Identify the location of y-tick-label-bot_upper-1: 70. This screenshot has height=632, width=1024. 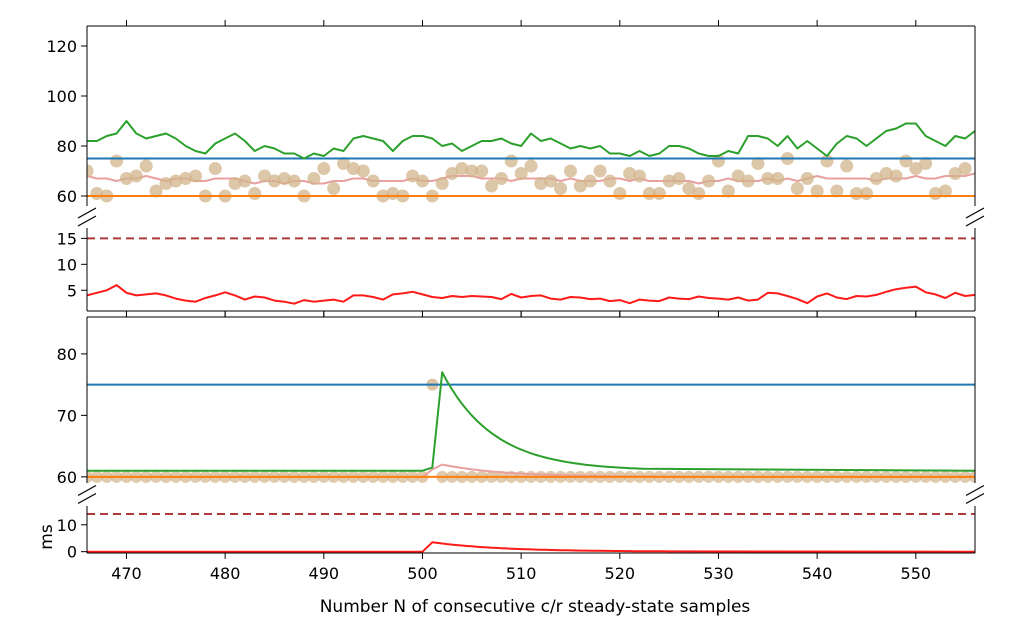
(67, 415).